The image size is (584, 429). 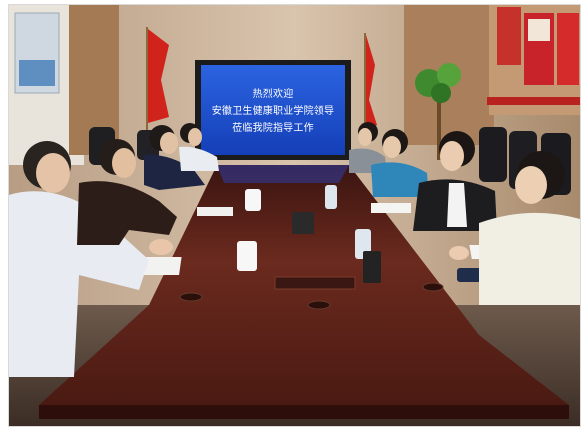 I want to click on person-left-fourth, so click(x=199, y=147).